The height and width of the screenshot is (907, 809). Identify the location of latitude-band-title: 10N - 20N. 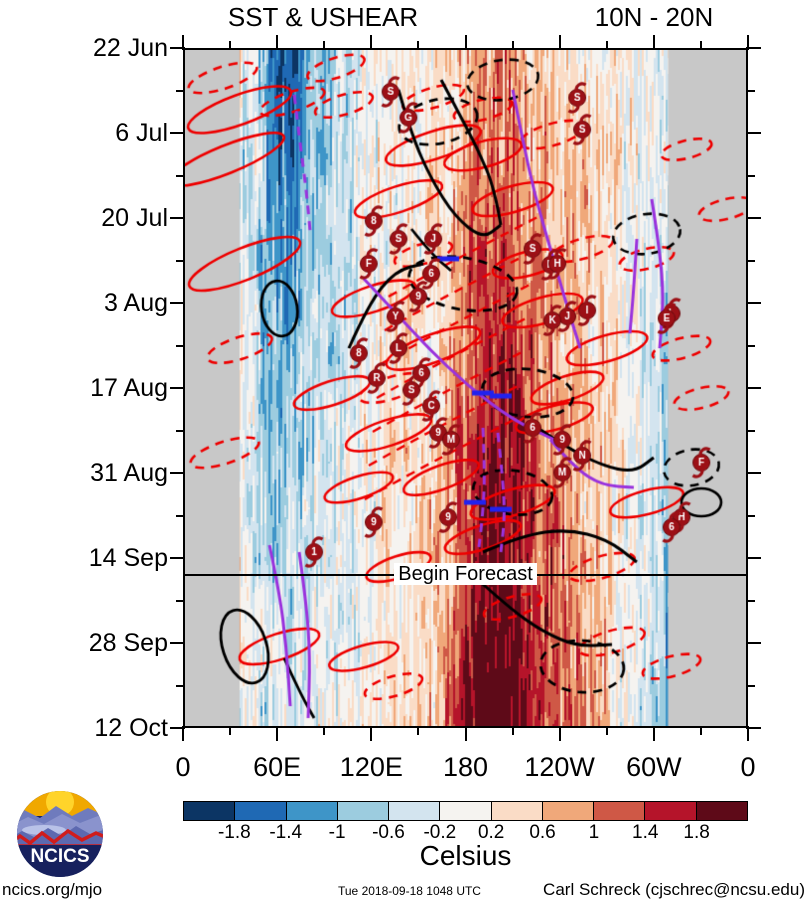
(654, 17).